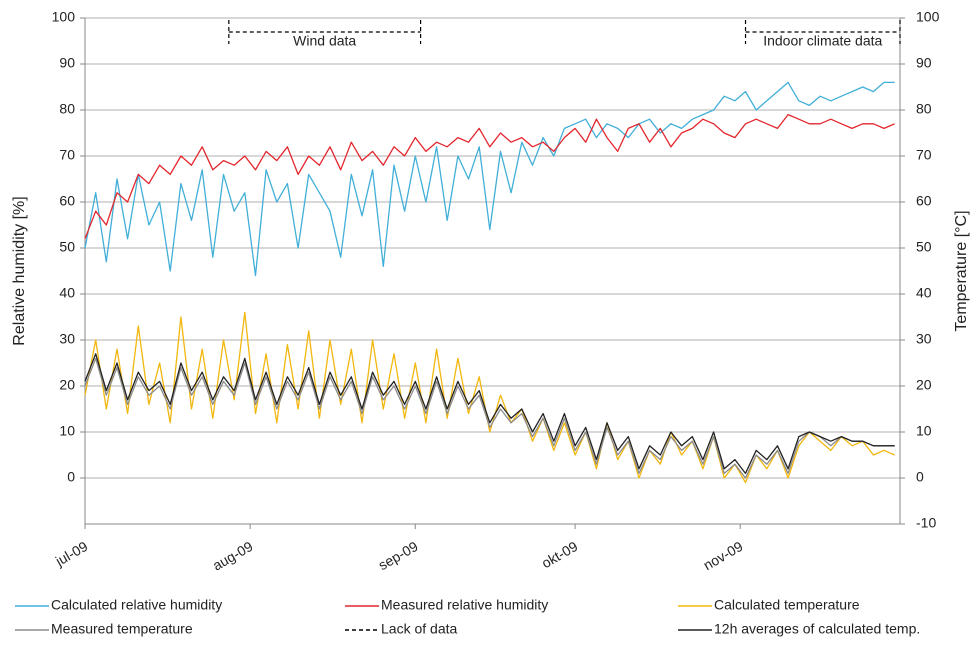  I want to click on x-tick-label: aug-09, so click(233, 556).